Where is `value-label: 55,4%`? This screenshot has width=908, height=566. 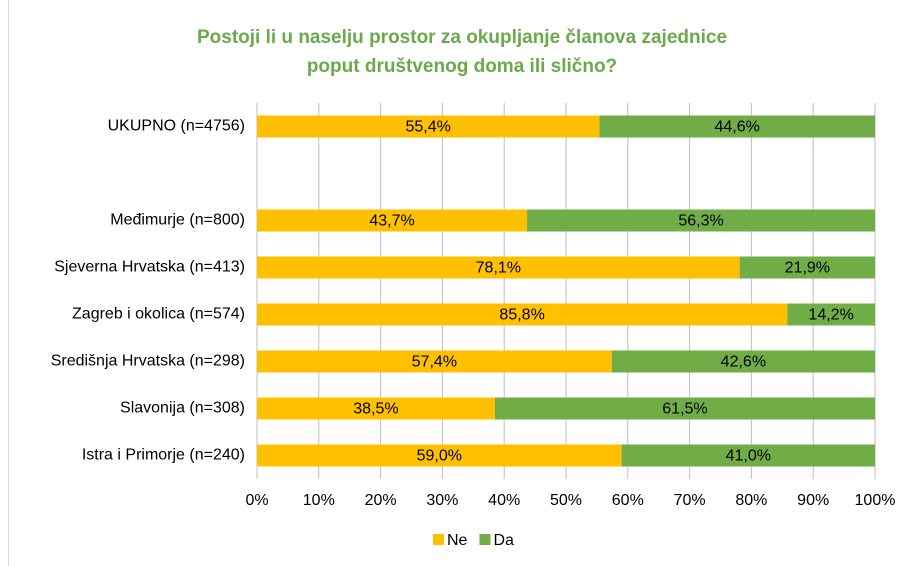 value-label: 55,4% is located at coordinates (427, 127).